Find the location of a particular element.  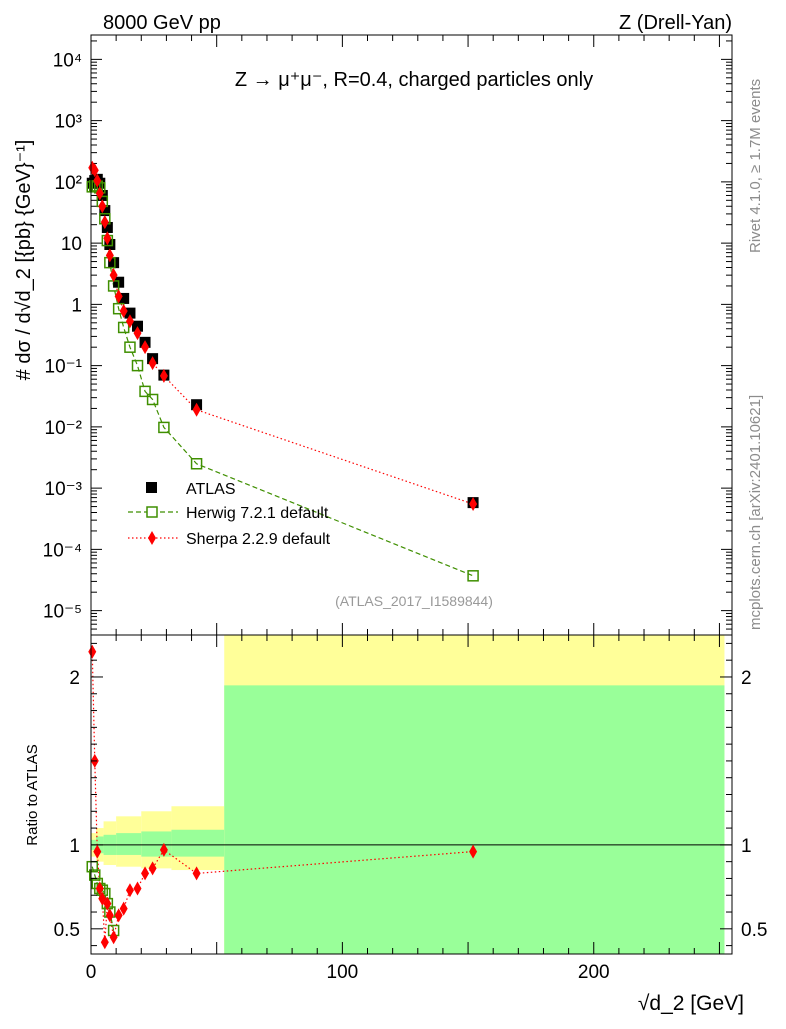

main-y-tick-label: 10 is located at coordinates (71, 244).